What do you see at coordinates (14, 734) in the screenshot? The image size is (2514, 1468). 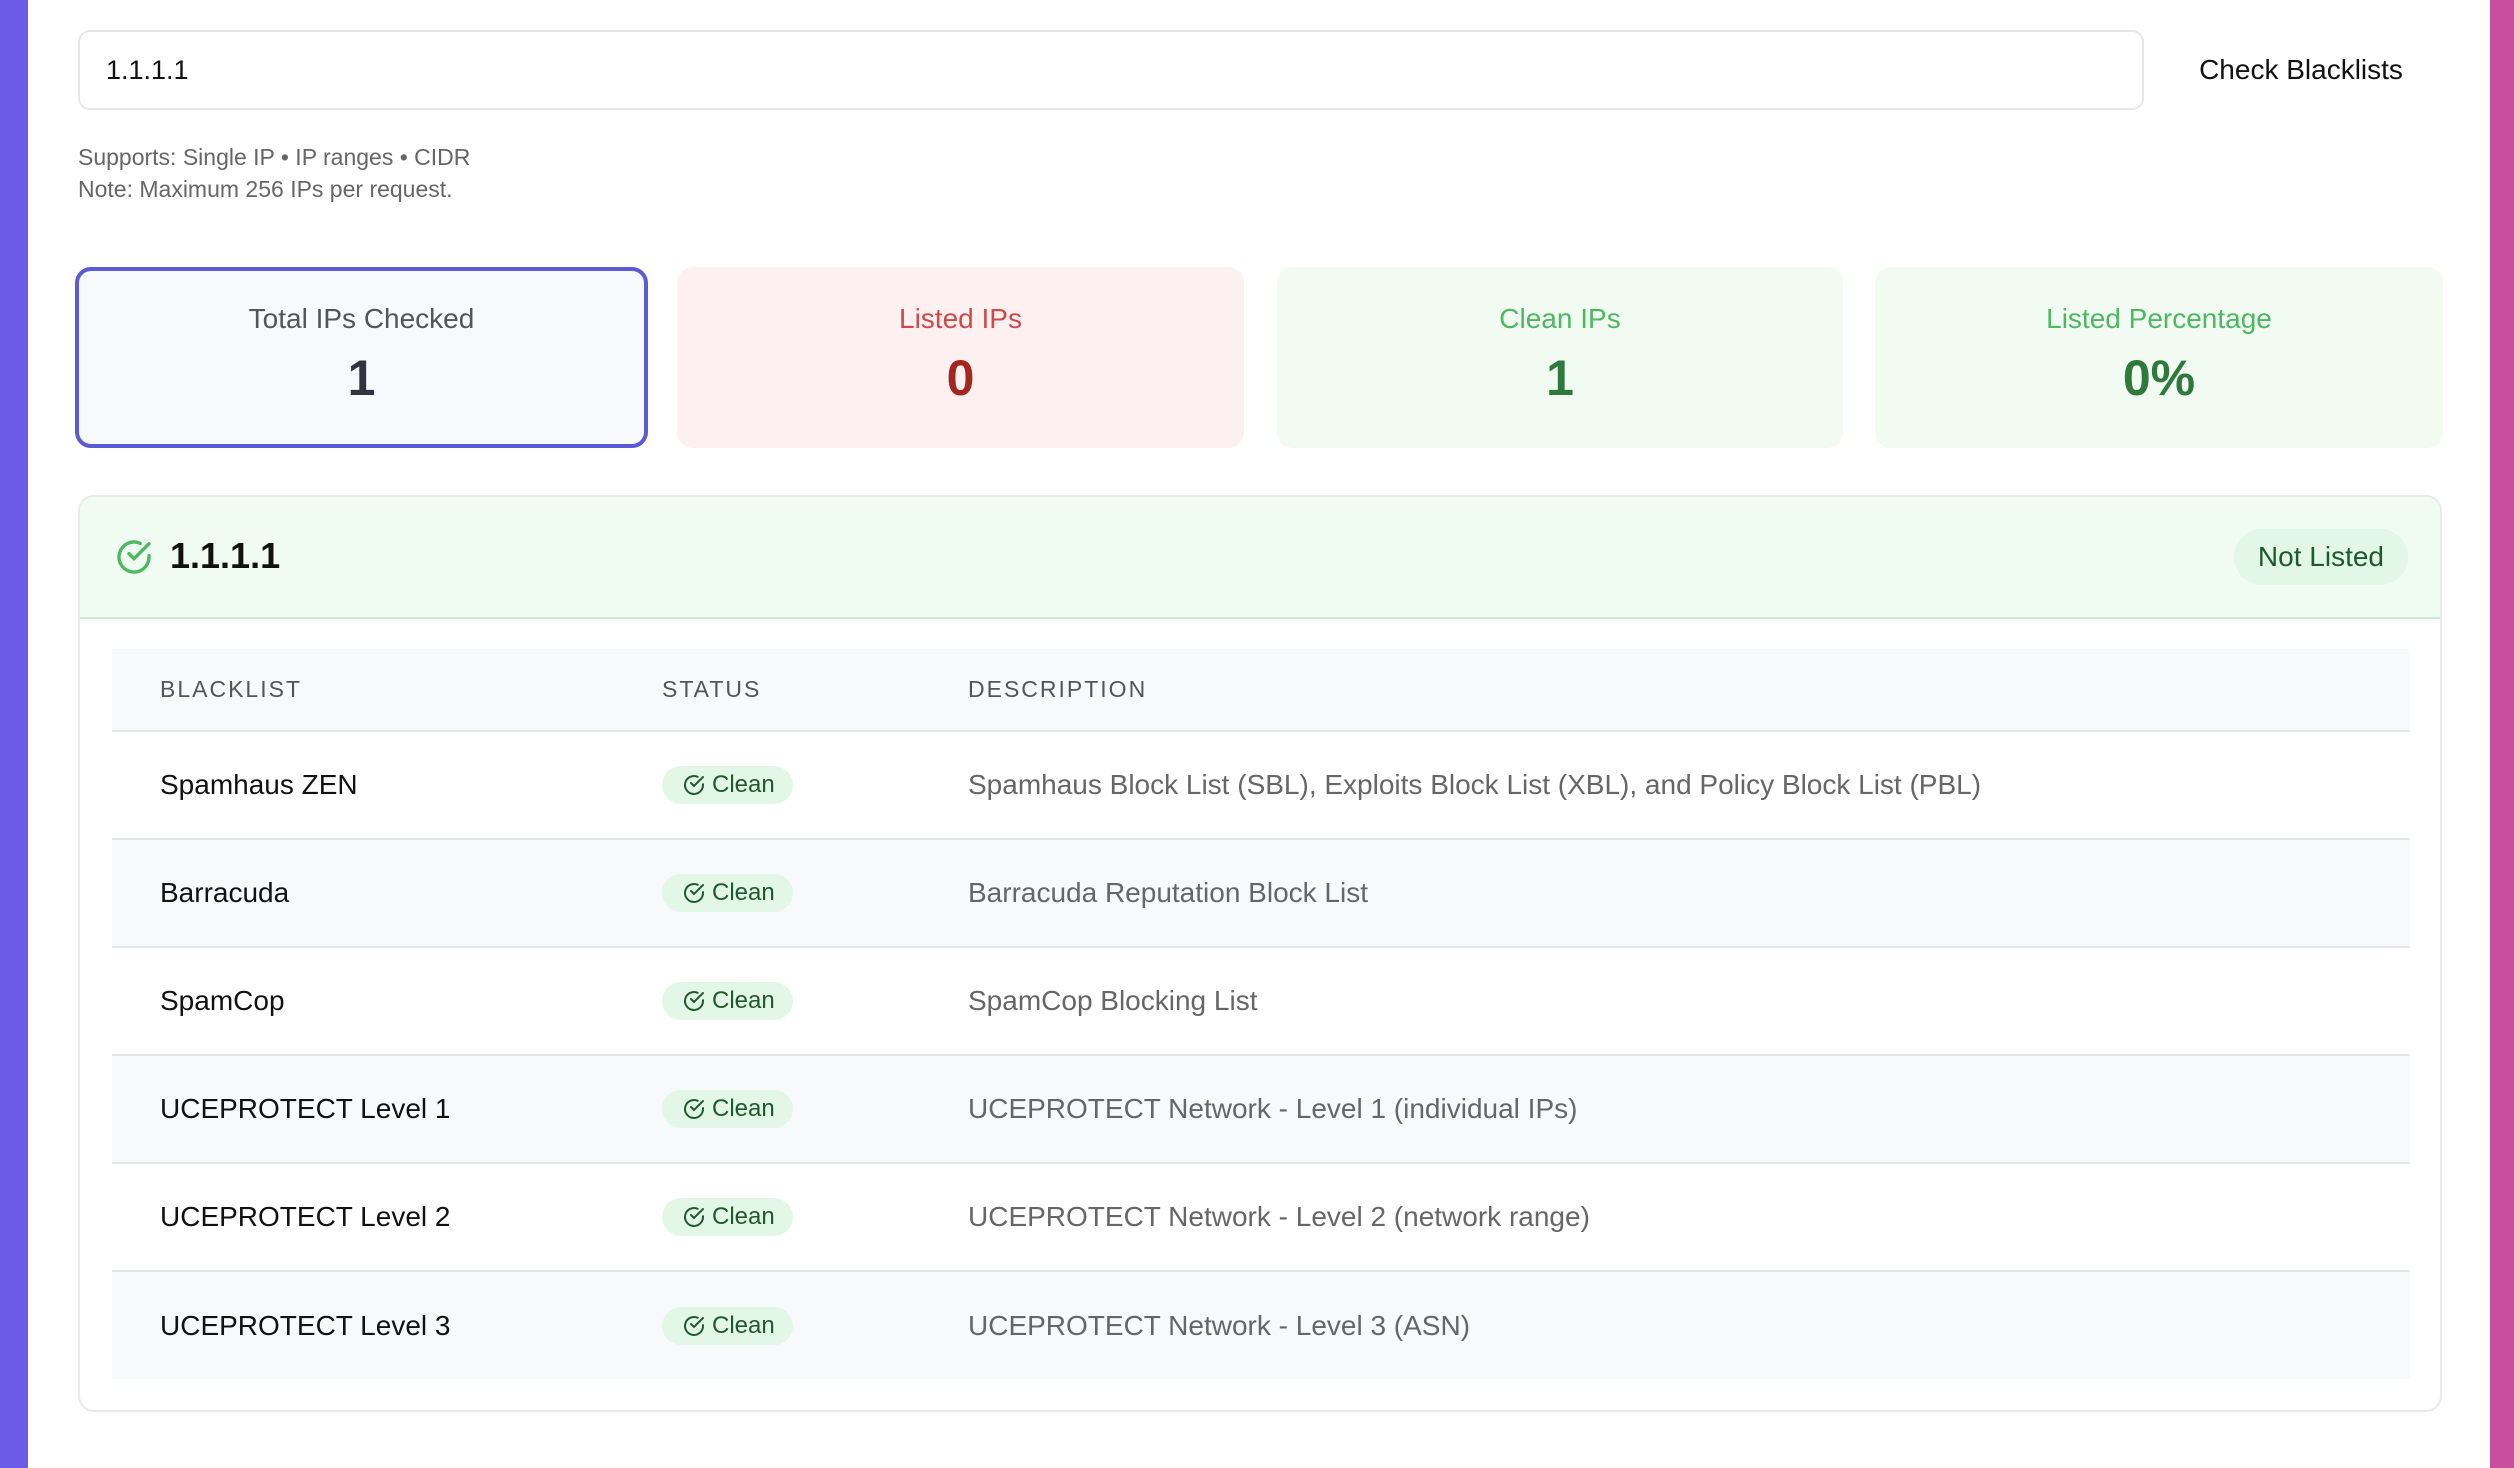 I see `left-gradient-border` at bounding box center [14, 734].